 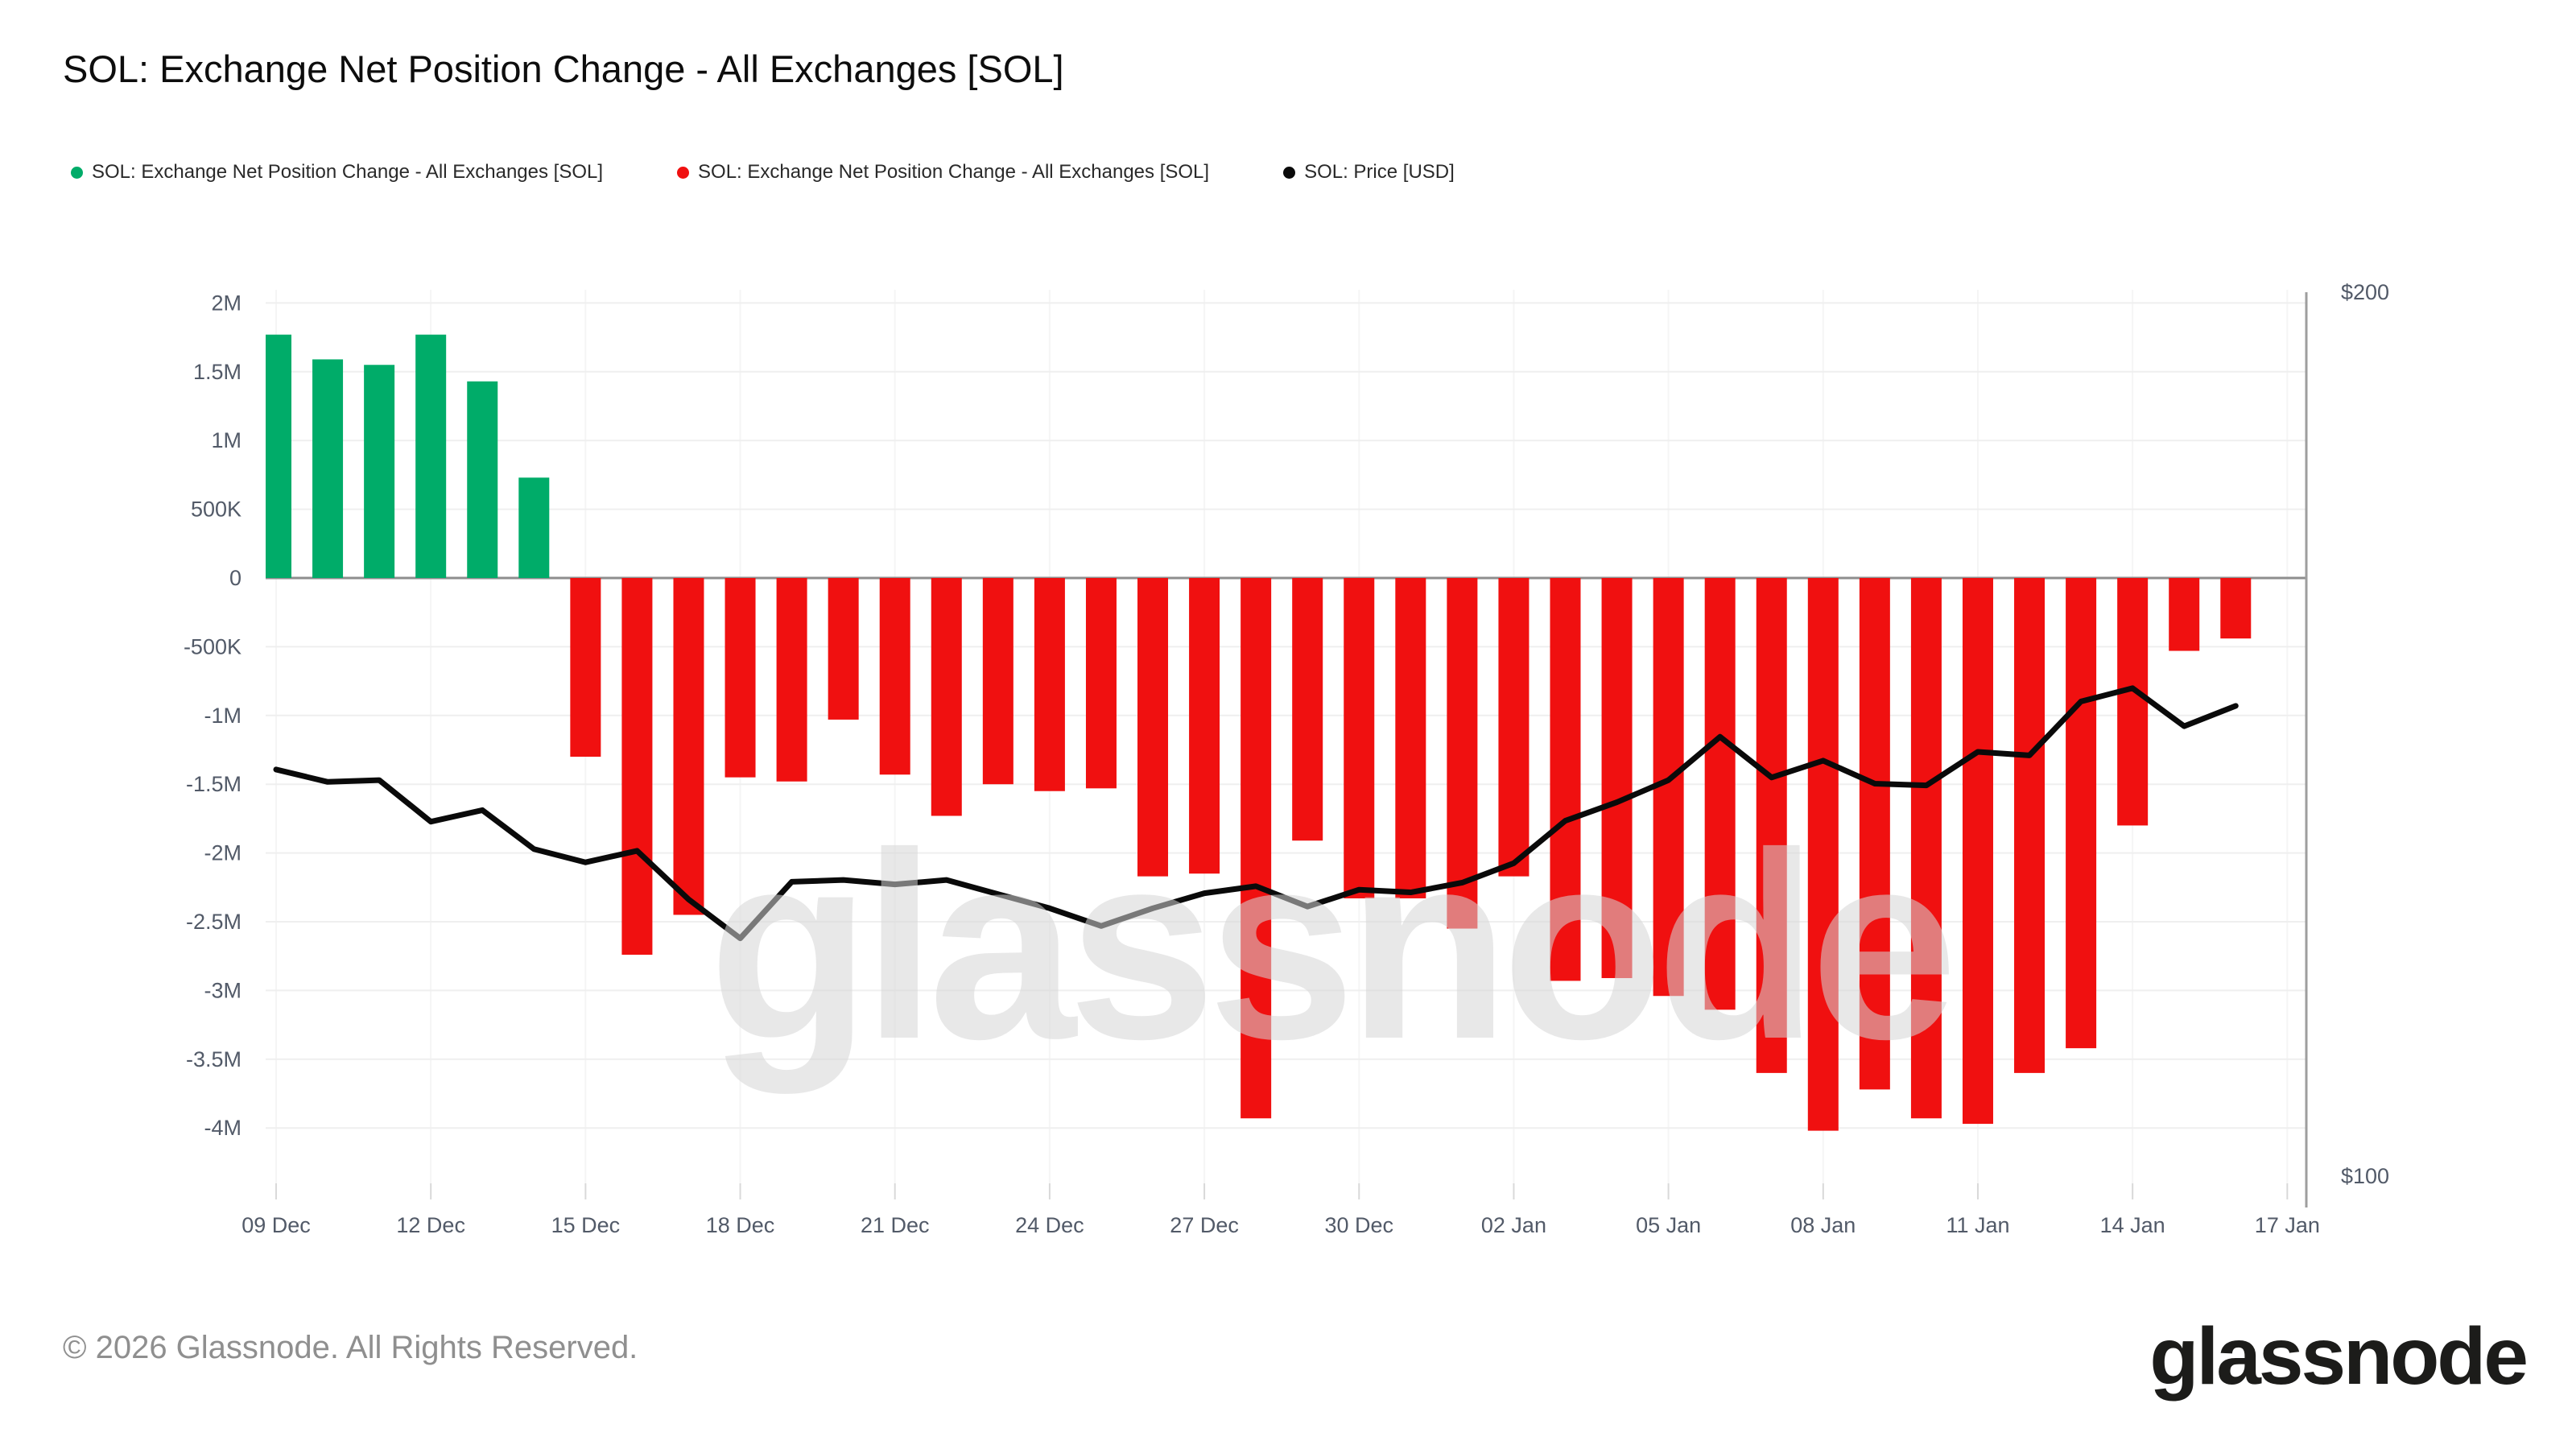 What do you see at coordinates (1049, 1225) in the screenshot?
I see `x-axis-label: 24 Dec` at bounding box center [1049, 1225].